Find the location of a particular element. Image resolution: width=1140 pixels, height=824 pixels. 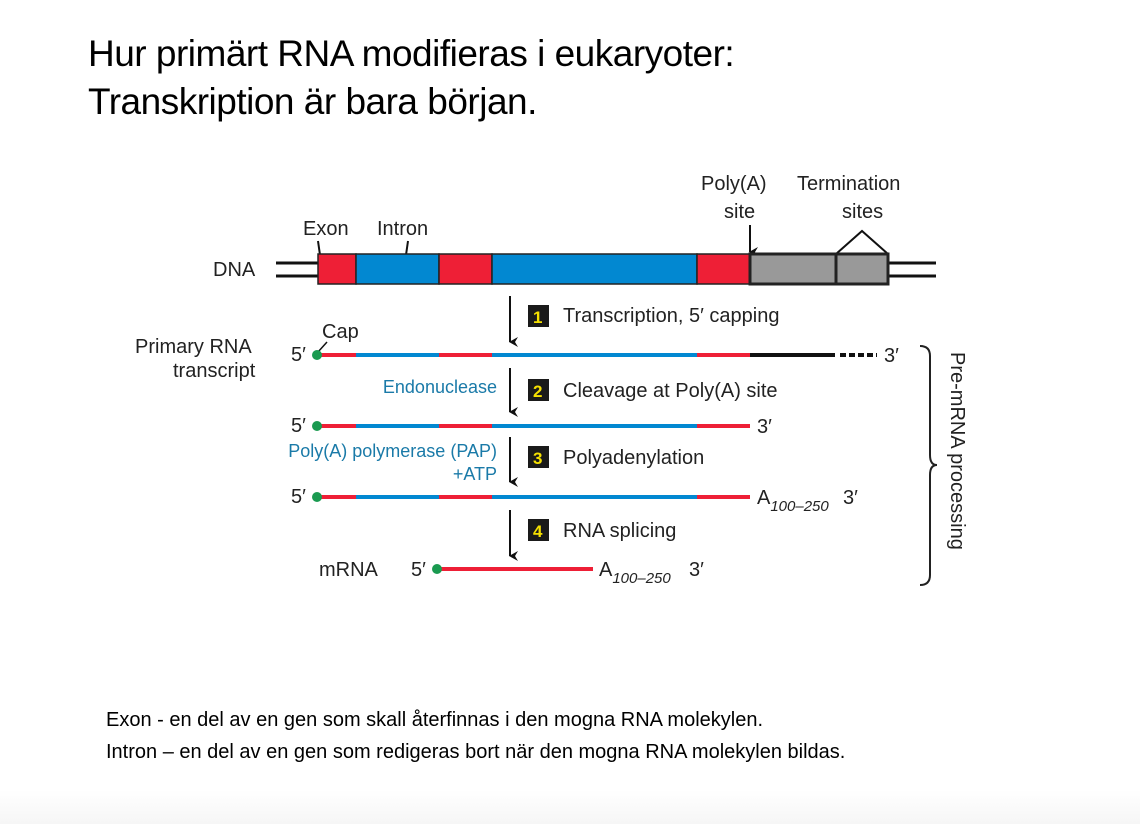

step-3: 3 Polyadenylation is located at coordinates (616, 457).